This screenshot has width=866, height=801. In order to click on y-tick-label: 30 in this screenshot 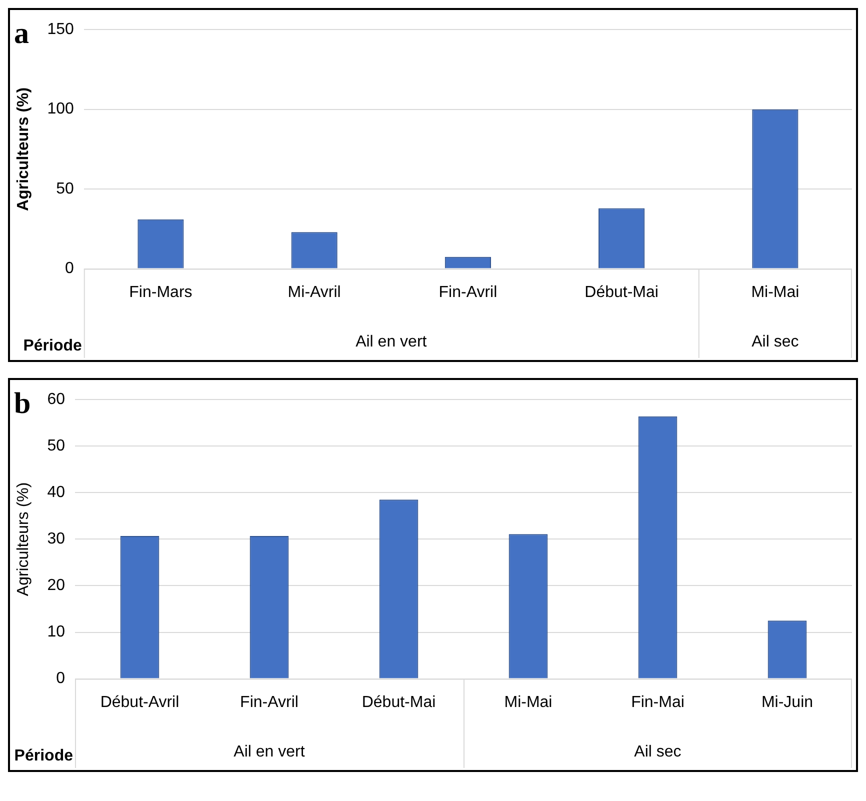, I will do `click(56, 539)`.